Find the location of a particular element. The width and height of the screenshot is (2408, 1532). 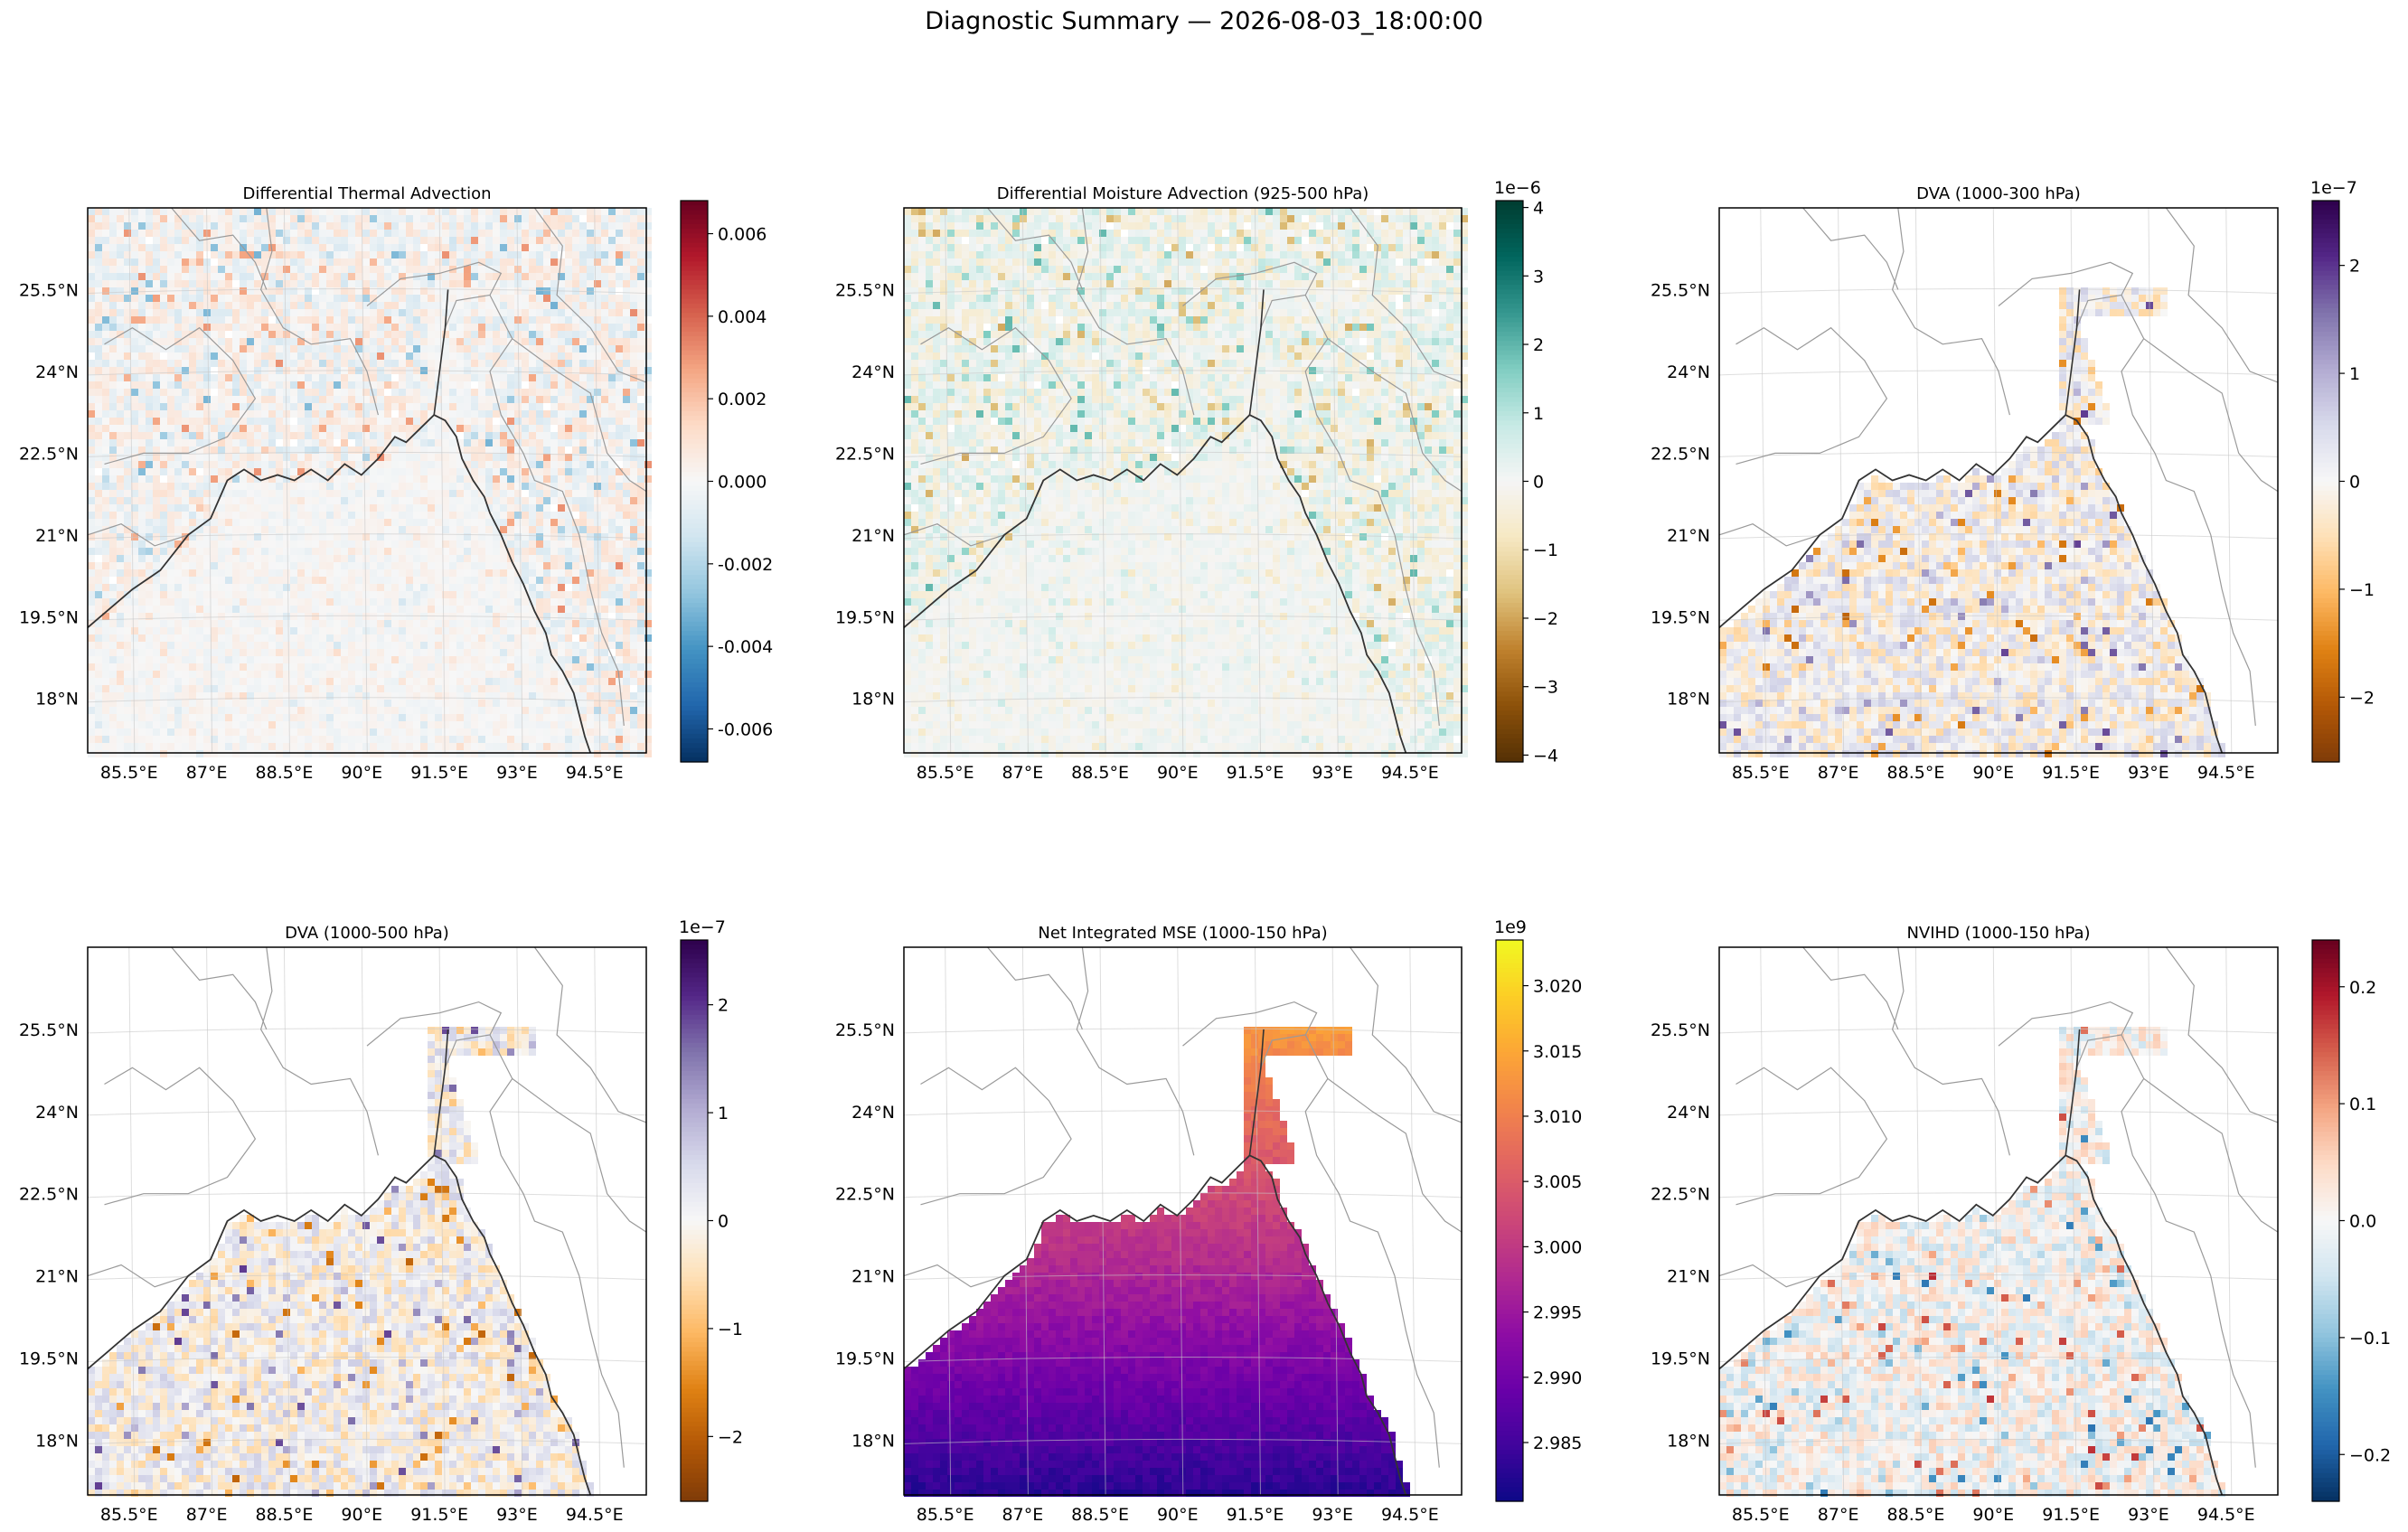

panel-title: NVIHD (1000-150 hPa) is located at coordinates (1998, 934).